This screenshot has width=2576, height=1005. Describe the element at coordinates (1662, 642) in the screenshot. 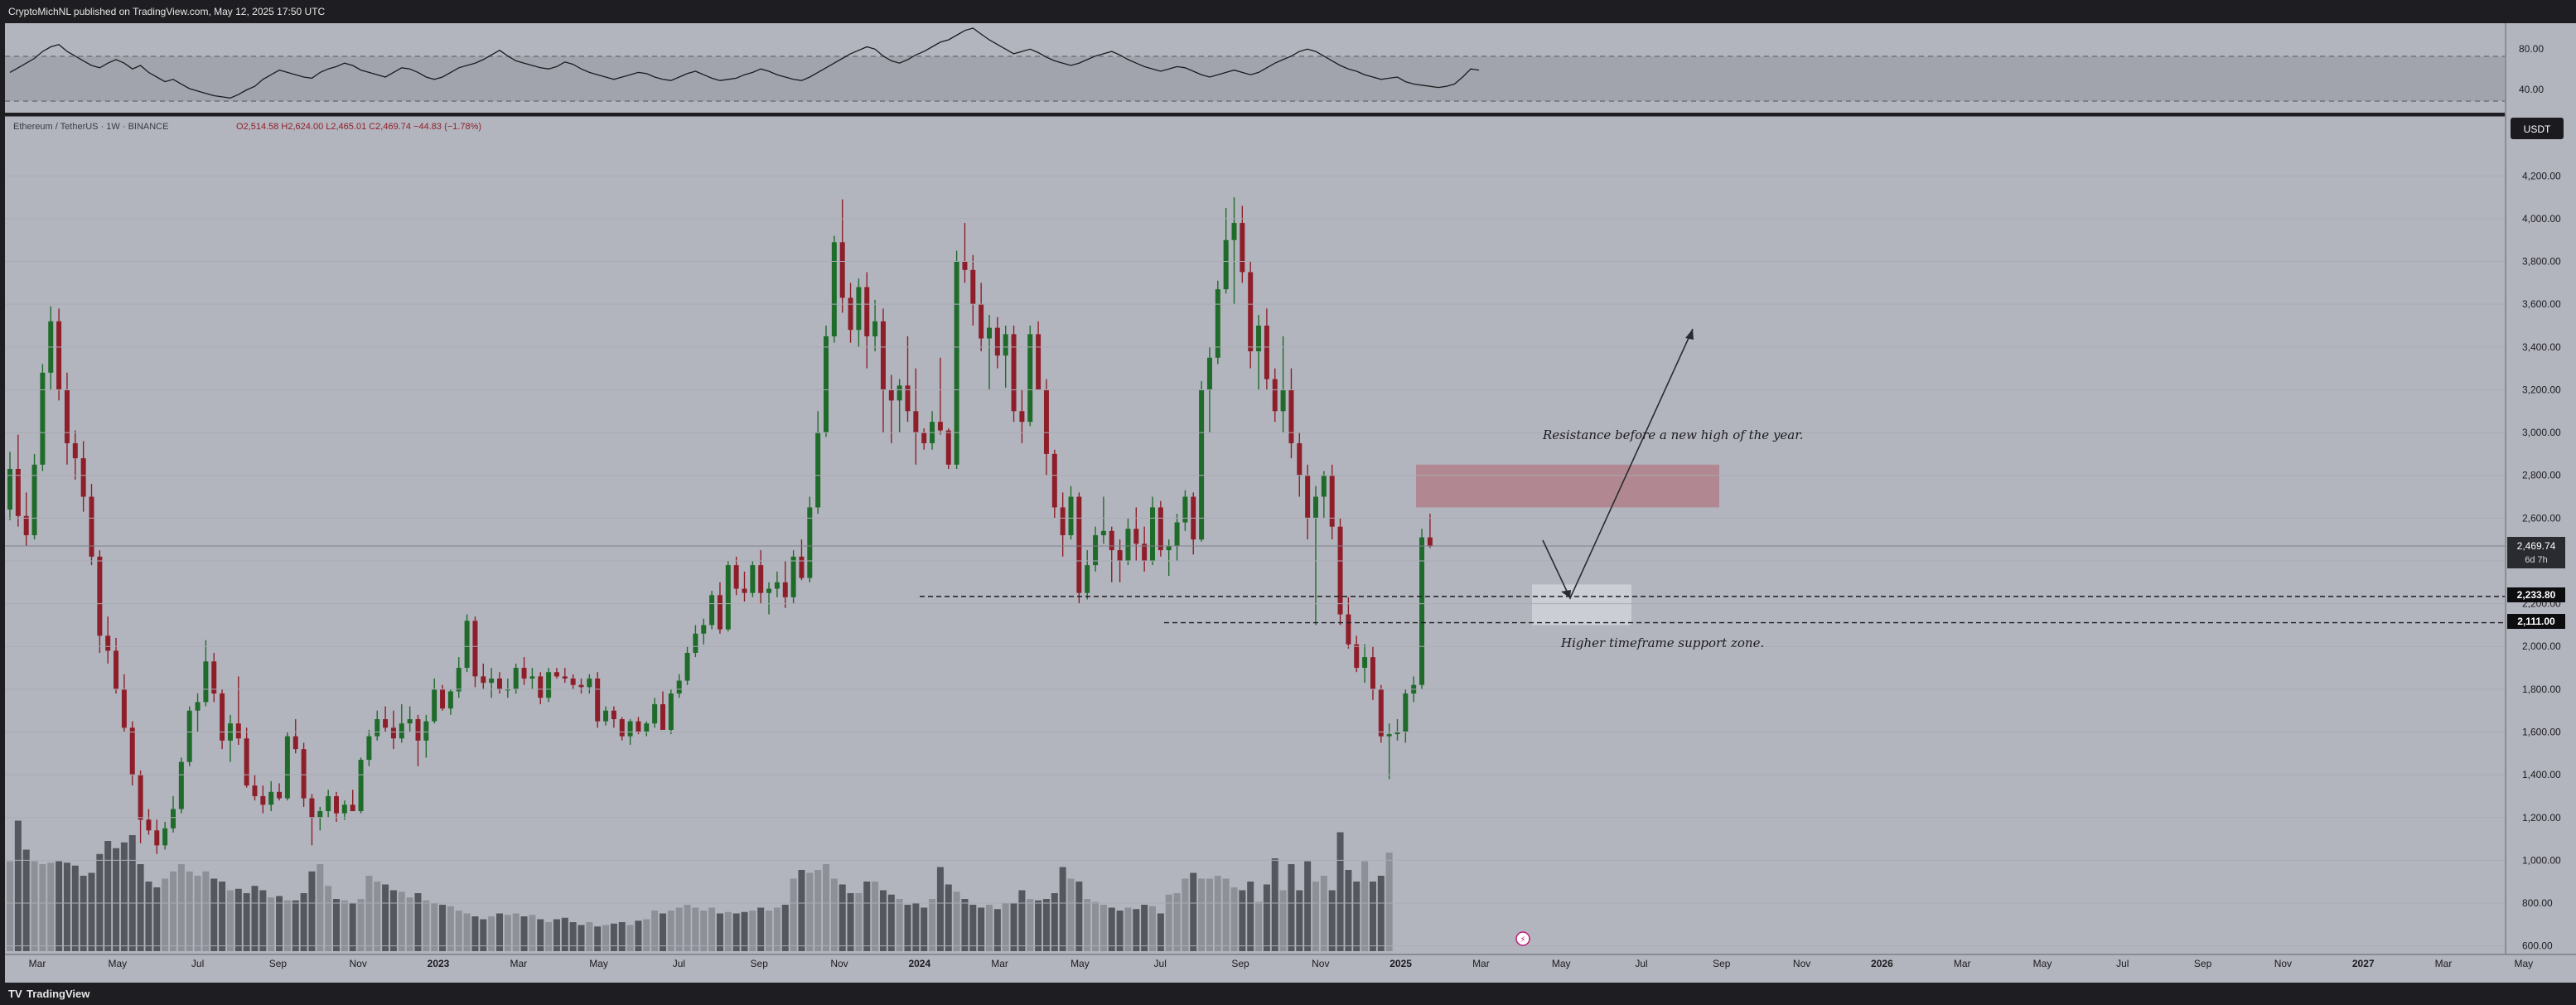

I see `support-annotation: Higher timeframe support zone.` at that location.